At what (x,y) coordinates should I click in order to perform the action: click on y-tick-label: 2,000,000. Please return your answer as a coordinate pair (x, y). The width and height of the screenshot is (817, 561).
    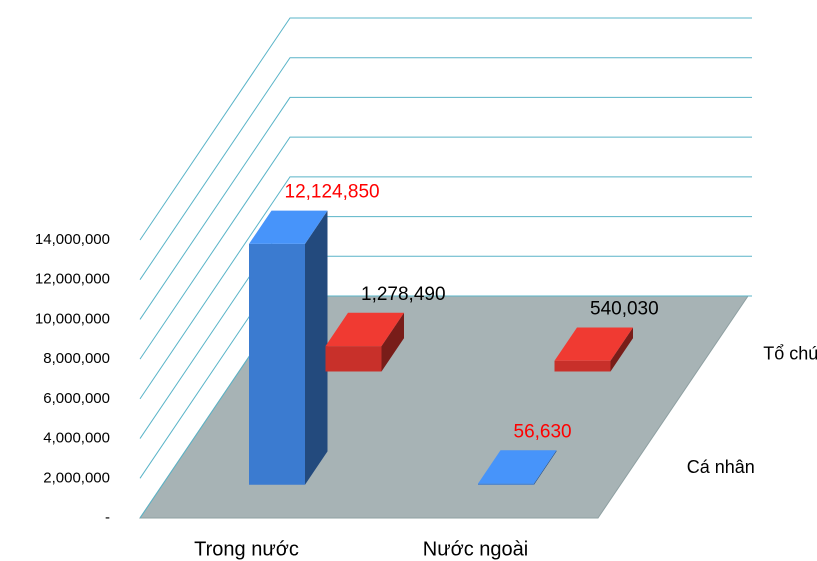
    Looking at the image, I should click on (76, 477).